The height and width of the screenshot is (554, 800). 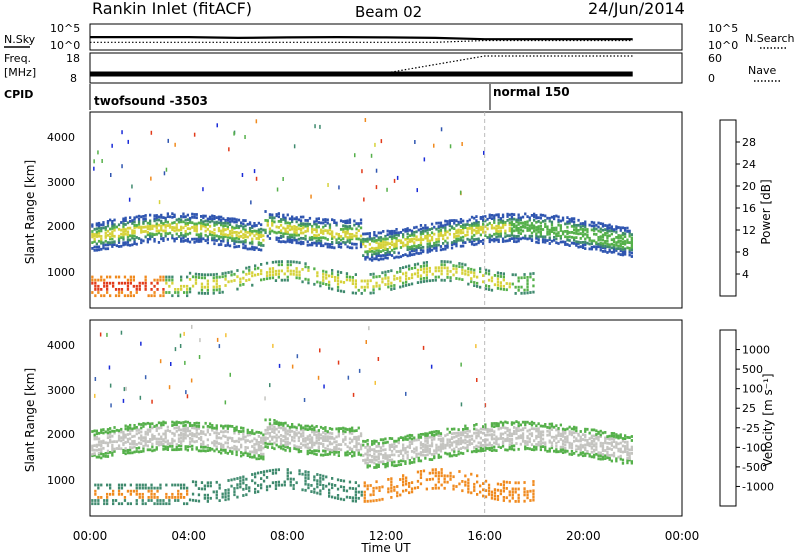 I want to click on power-echo-speck, so click(x=283, y=179).